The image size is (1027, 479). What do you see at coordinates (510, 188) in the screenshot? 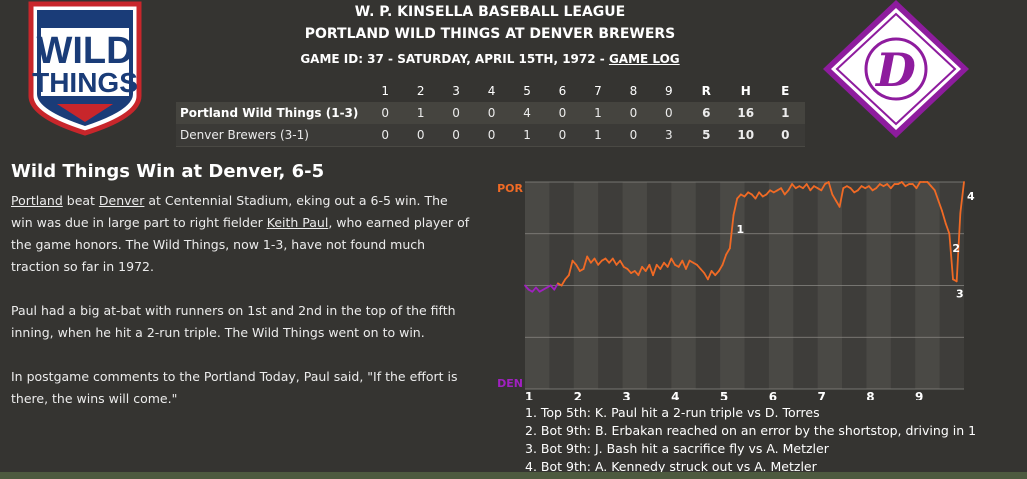
I see `y-top-label: POR` at bounding box center [510, 188].